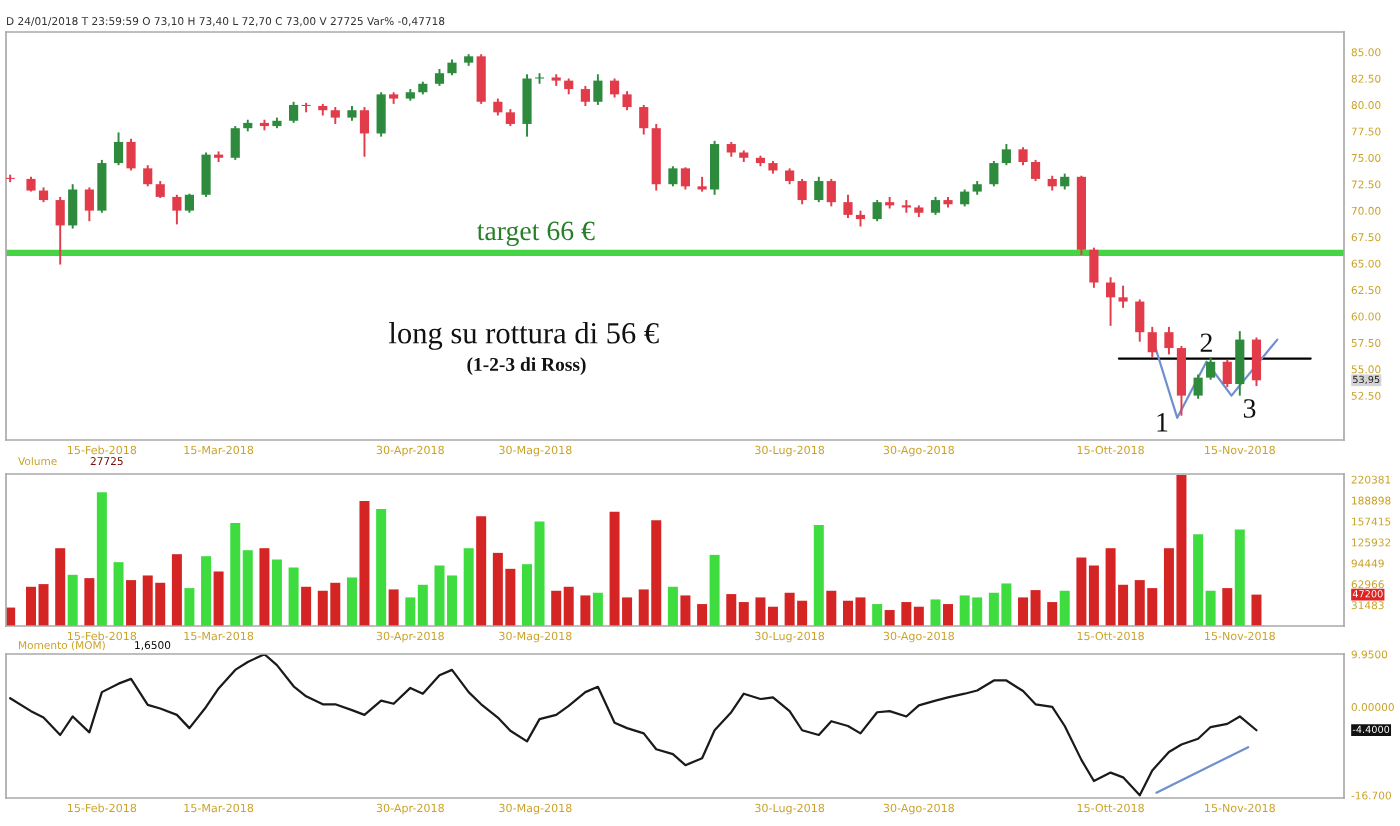 This screenshot has height=826, width=1400. I want to click on annotation: 3, so click(1249, 408).